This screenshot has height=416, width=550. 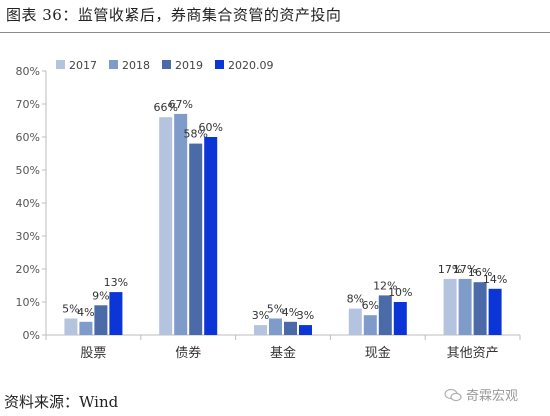 I want to click on y-tick-label: 80%, so click(x=28, y=71).